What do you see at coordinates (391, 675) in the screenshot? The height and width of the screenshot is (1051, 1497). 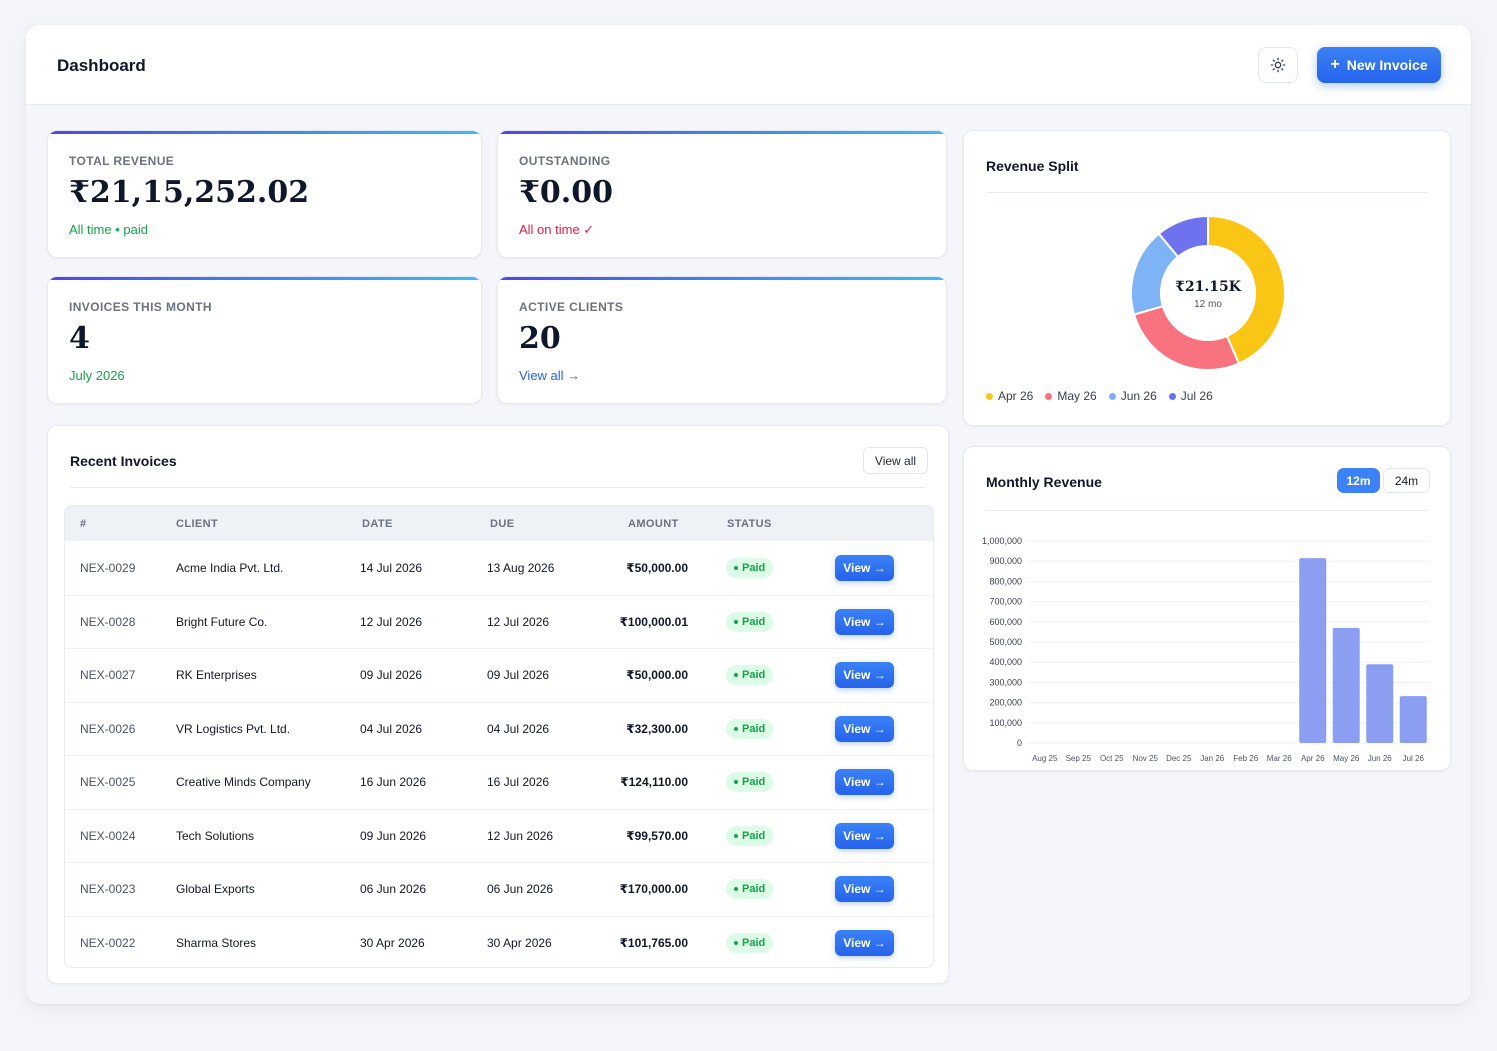 I see `invoice-date: 09 Jul 2026` at bounding box center [391, 675].